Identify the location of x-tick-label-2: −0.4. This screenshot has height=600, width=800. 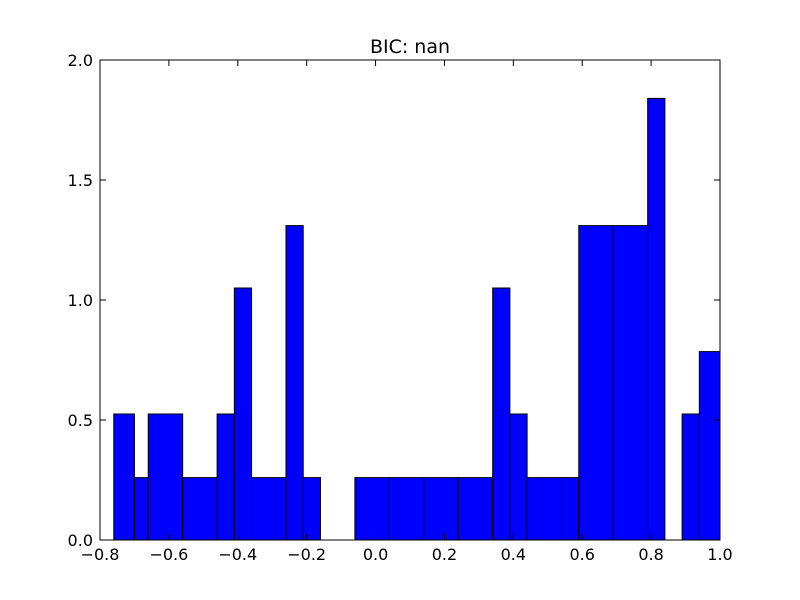
(237, 554).